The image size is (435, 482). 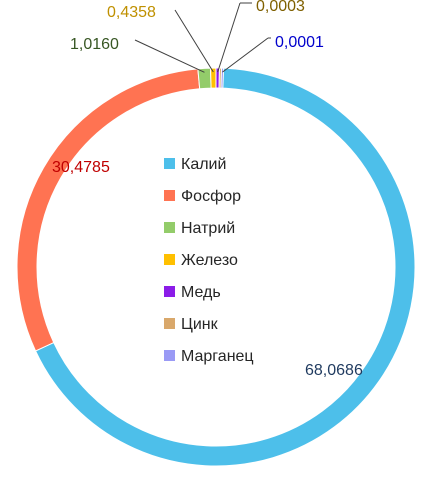 I want to click on legend-item-6: Цинк, so click(x=191, y=324).